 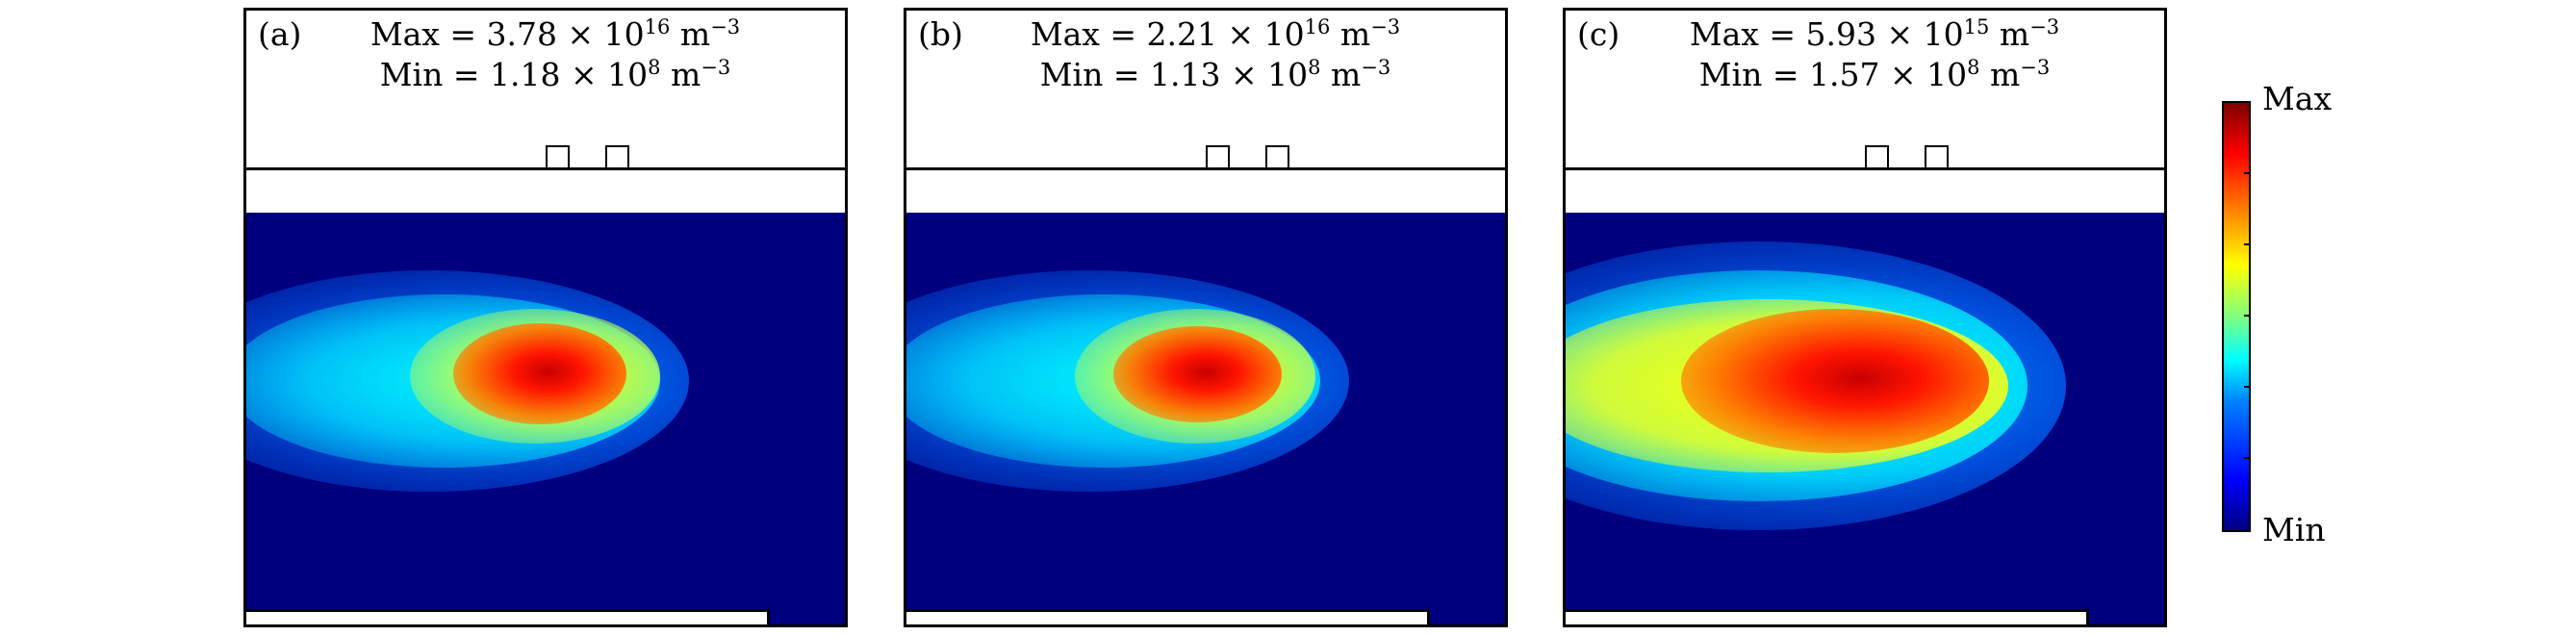 What do you see at coordinates (2294, 529) in the screenshot?
I see `colorbar-min-label: Min` at bounding box center [2294, 529].